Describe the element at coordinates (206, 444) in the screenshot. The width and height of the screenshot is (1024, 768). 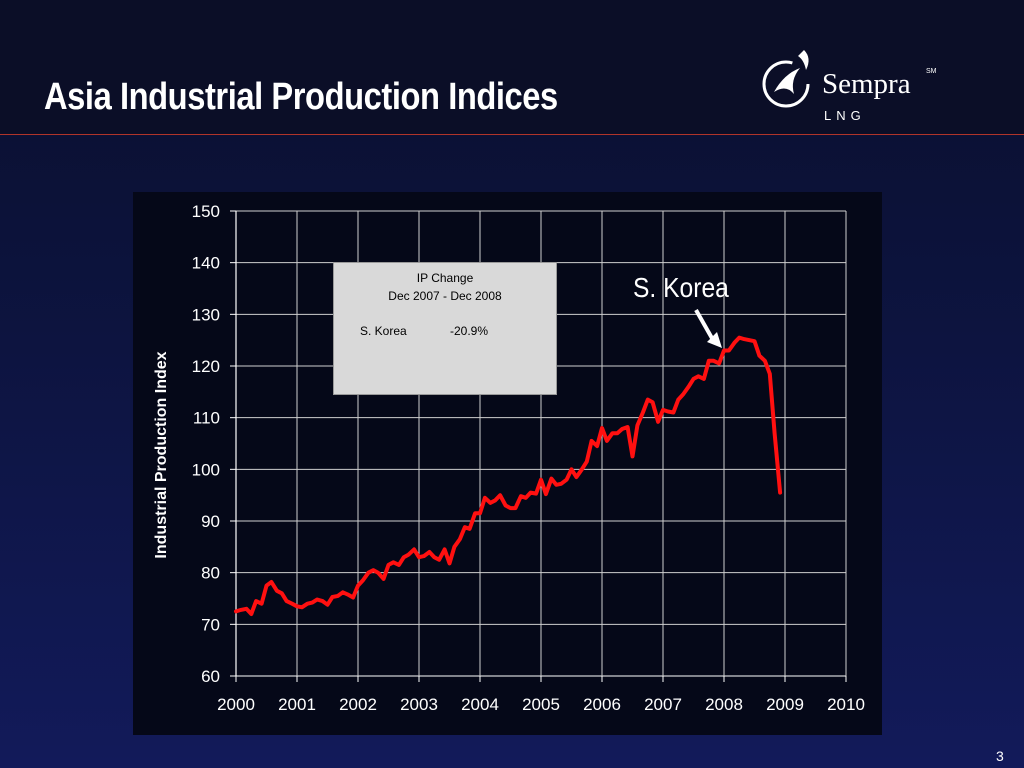
I see `y-tick-labels: 150 140 130 120 110 100 90 80 70 60` at that location.